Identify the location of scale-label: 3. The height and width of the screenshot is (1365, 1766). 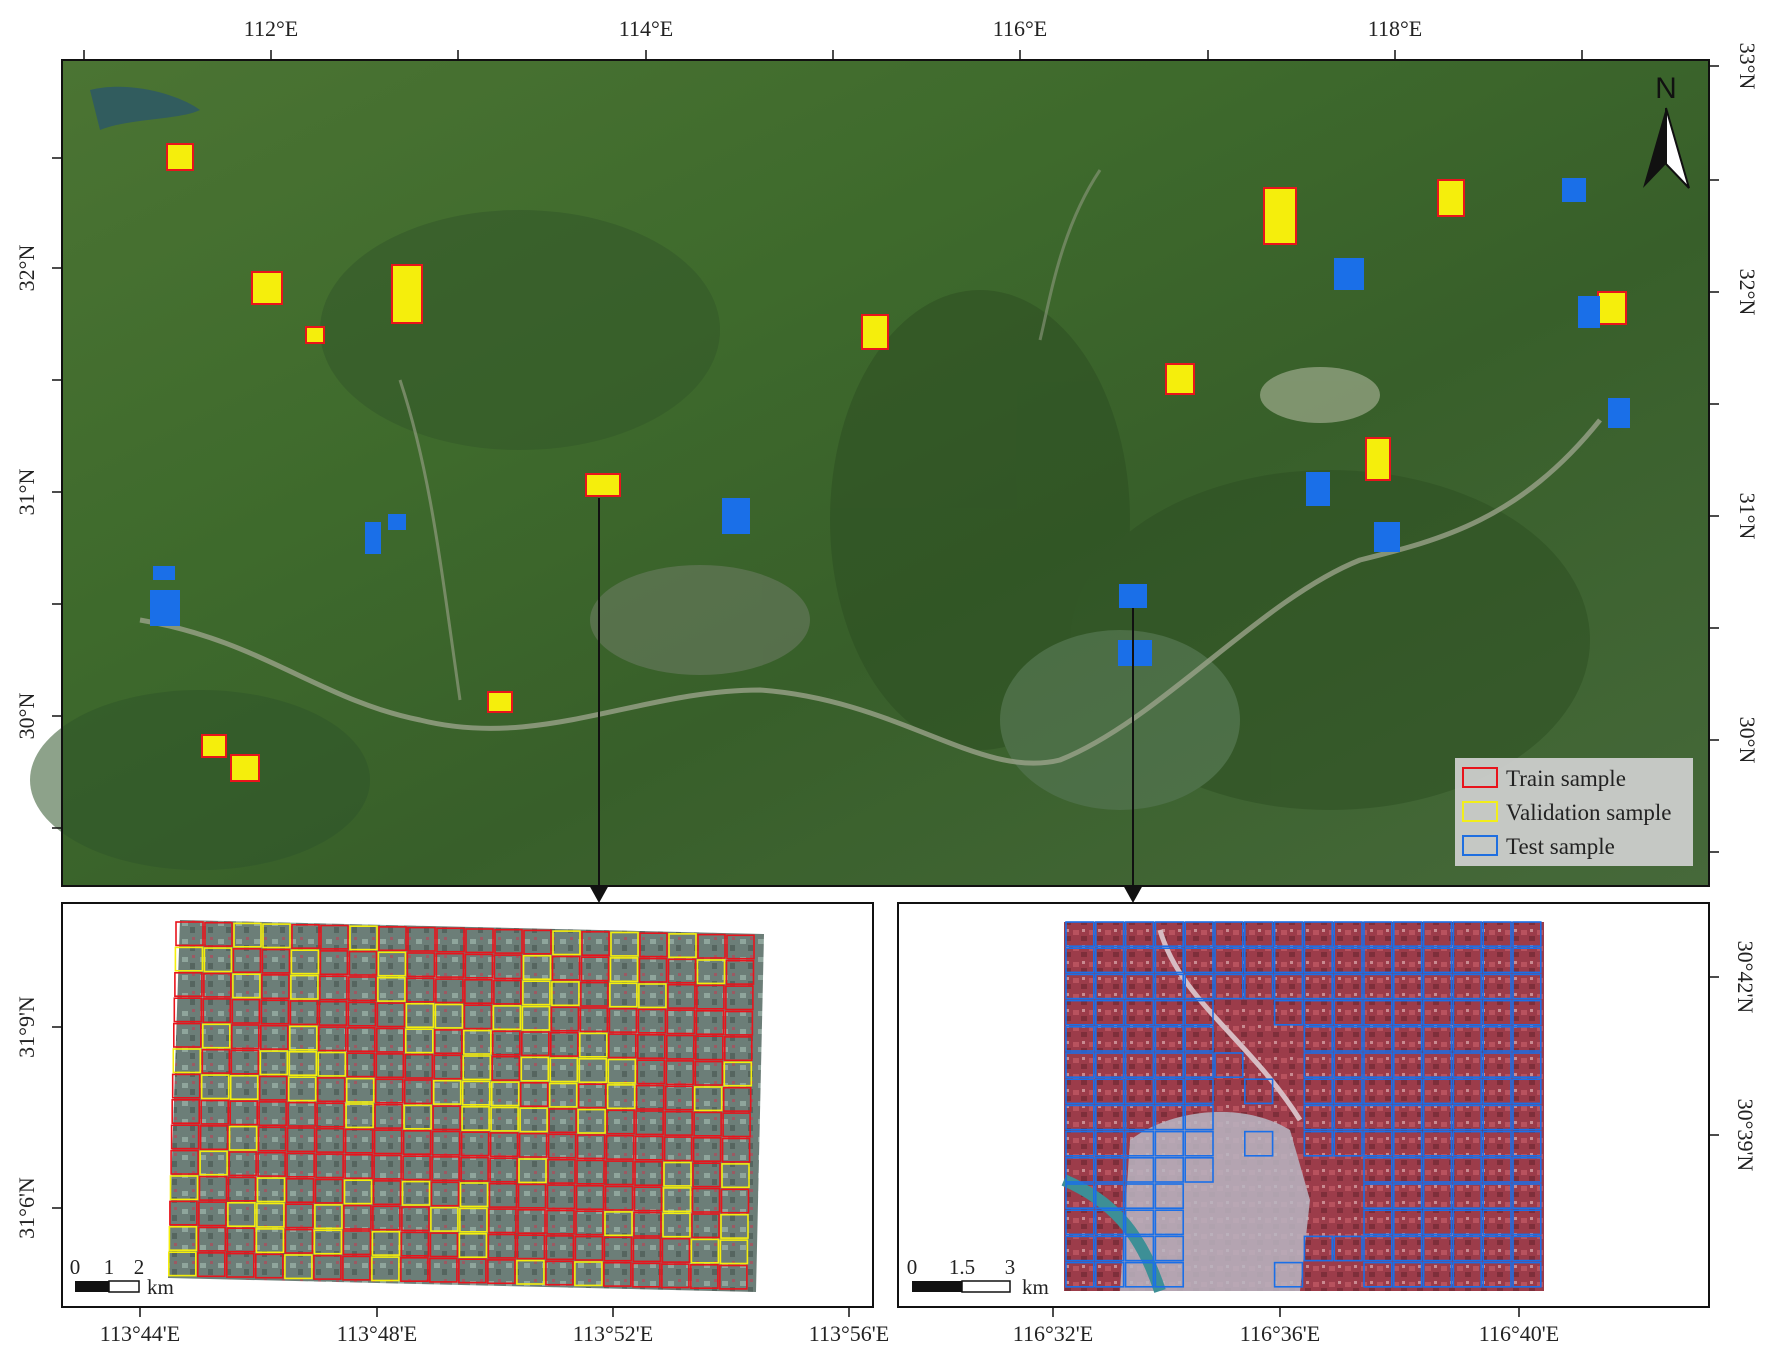
(1010, 1267).